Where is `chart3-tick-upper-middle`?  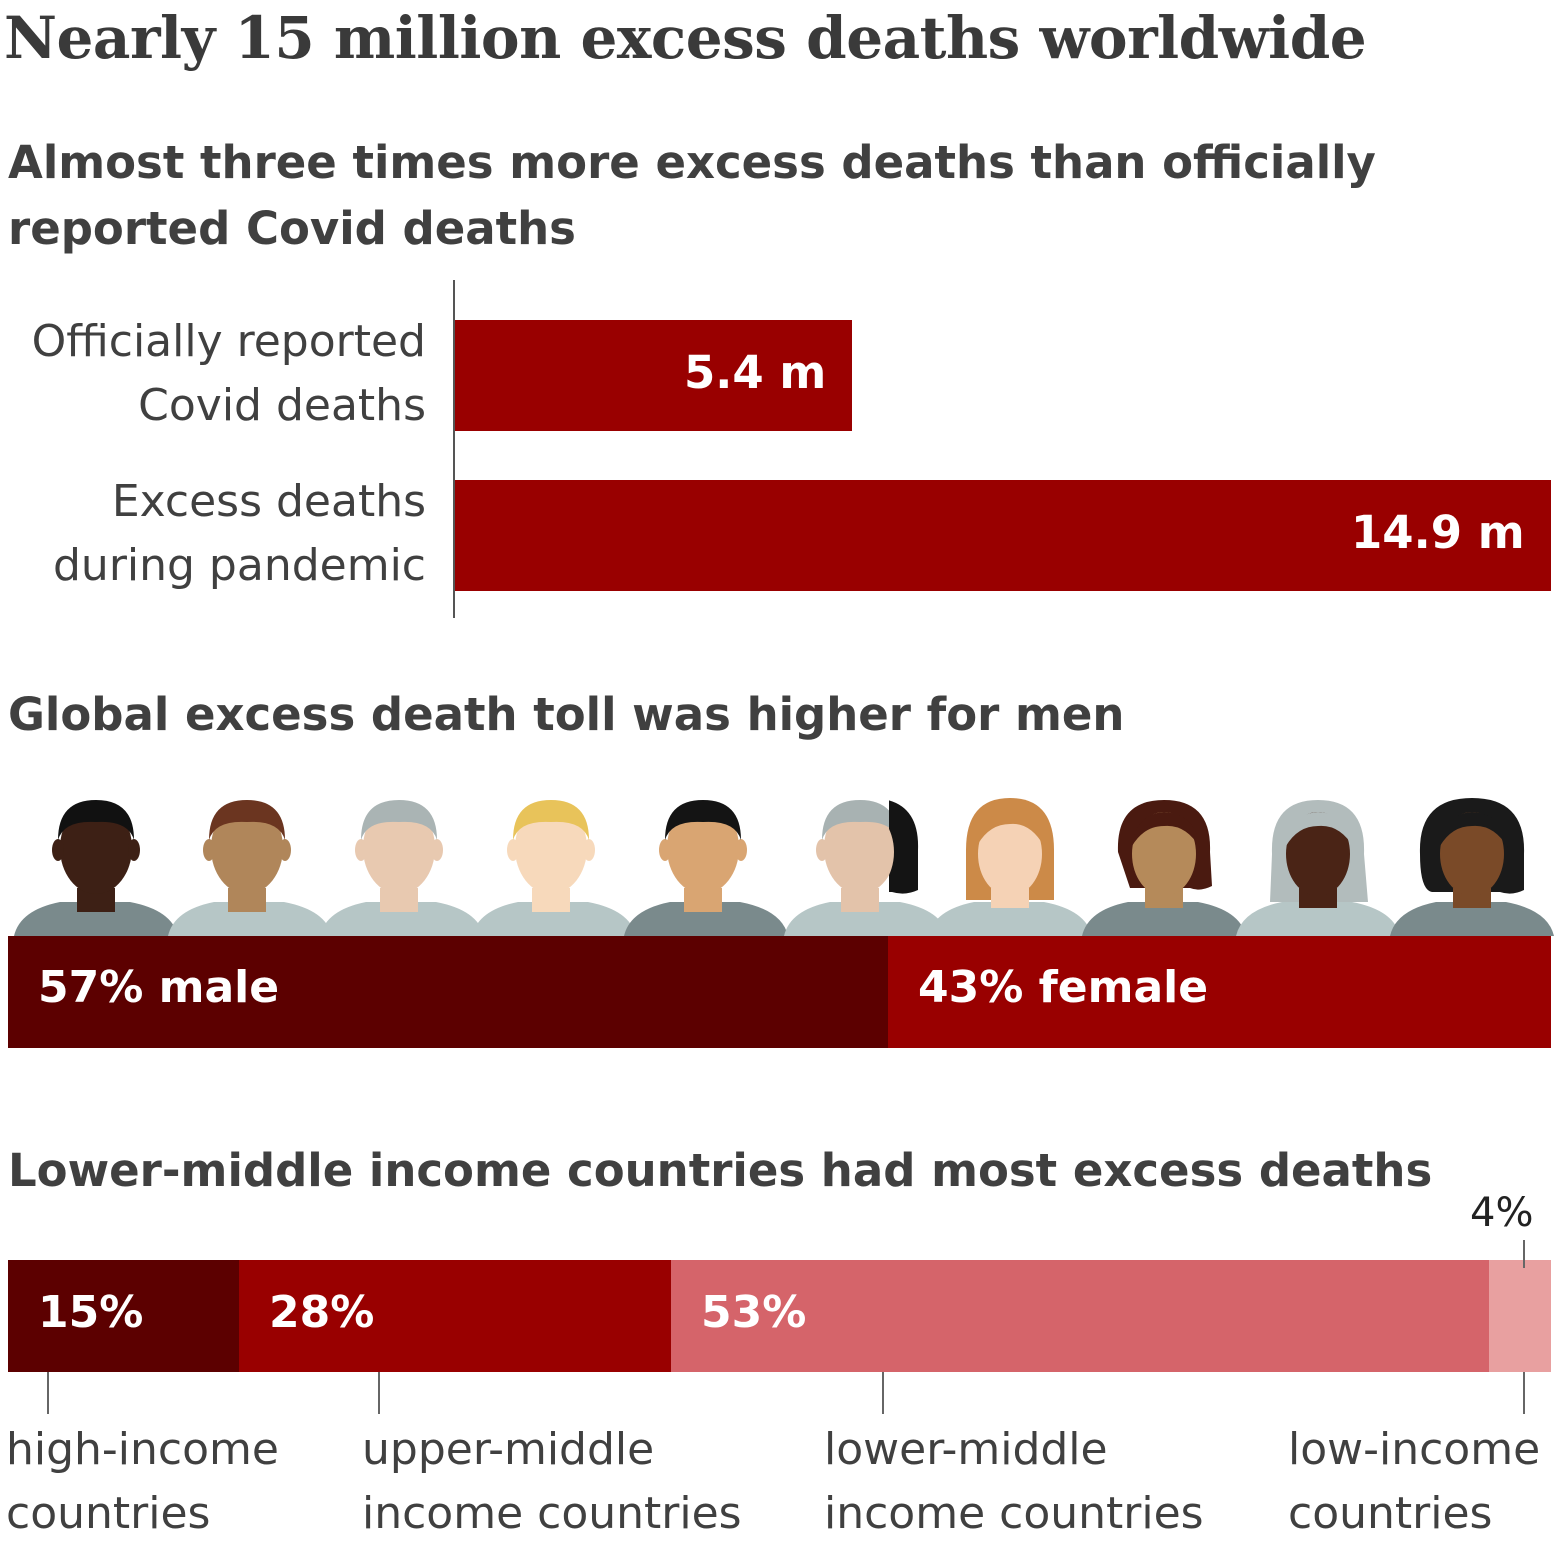 chart3-tick-upper-middle is located at coordinates (379, 1393).